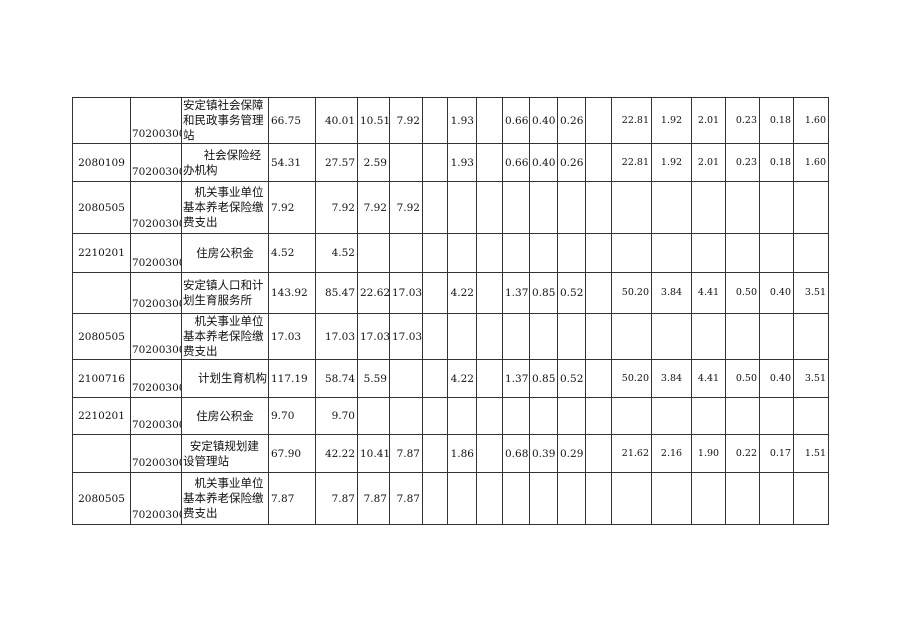 This screenshot has width=898, height=634. What do you see at coordinates (373, 253) in the screenshot?
I see `cell-salary` at bounding box center [373, 253].